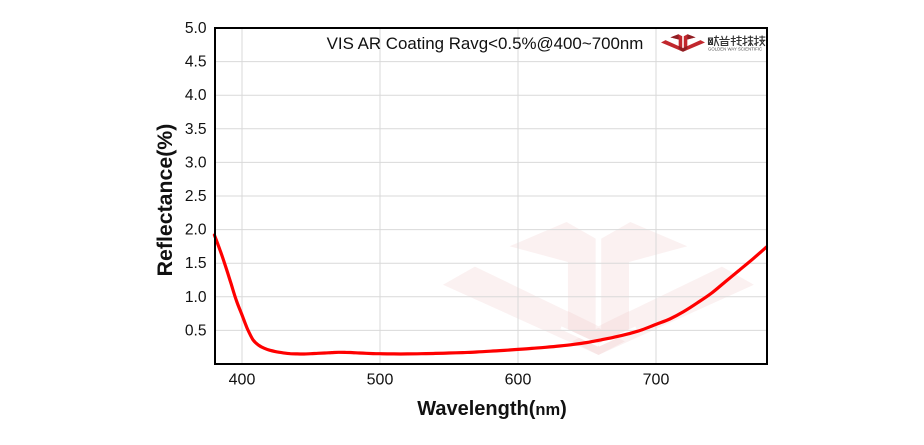 The width and height of the screenshot is (924, 445). What do you see at coordinates (196, 95) in the screenshot?
I see `svg-text: 4.0` at bounding box center [196, 95].